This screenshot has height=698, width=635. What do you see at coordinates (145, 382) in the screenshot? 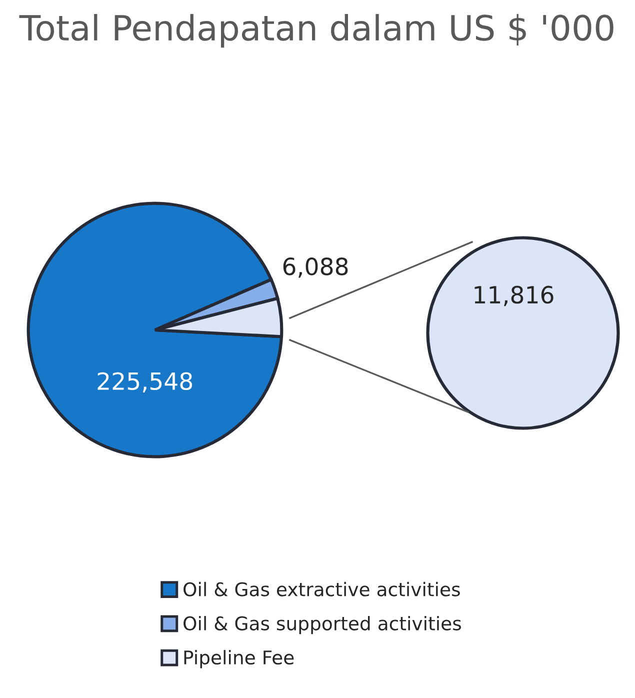
I see `data-label: 225,548` at bounding box center [145, 382].